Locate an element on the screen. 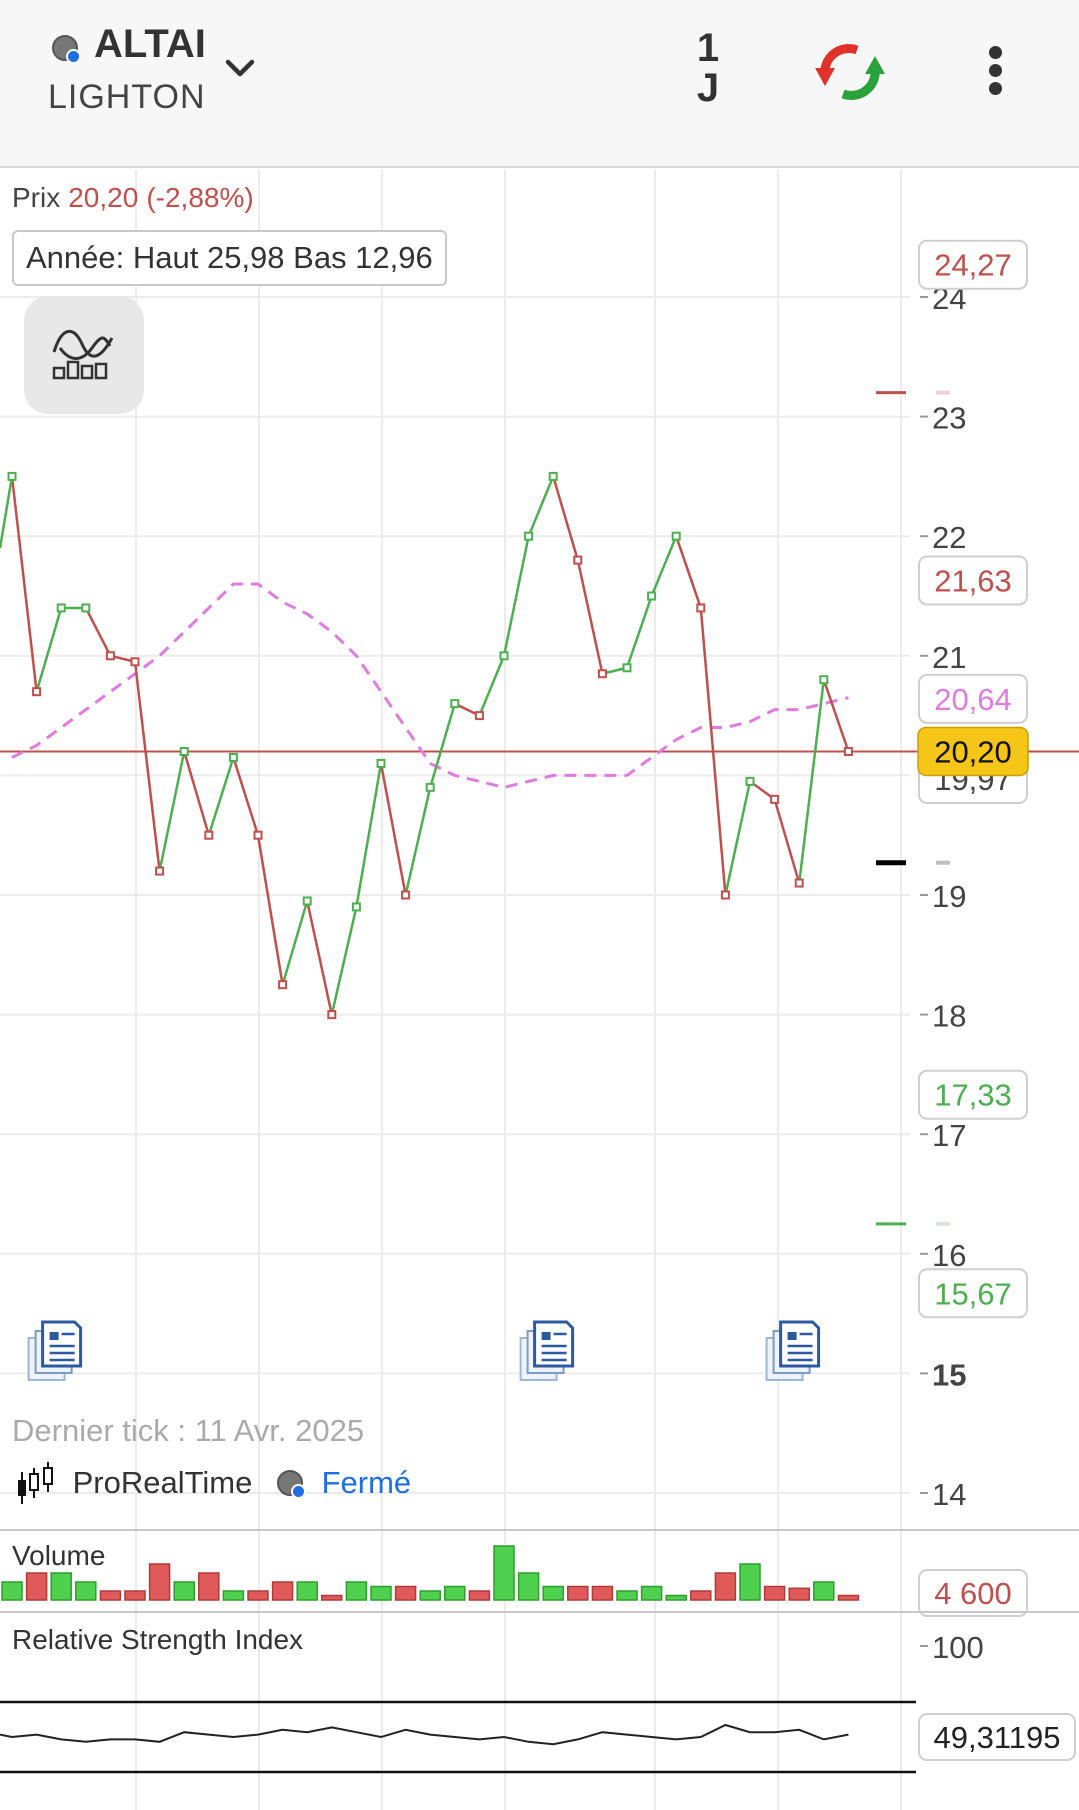 This screenshot has width=1079, height=1810. axis-tick-label: 15 is located at coordinates (949, 1374).